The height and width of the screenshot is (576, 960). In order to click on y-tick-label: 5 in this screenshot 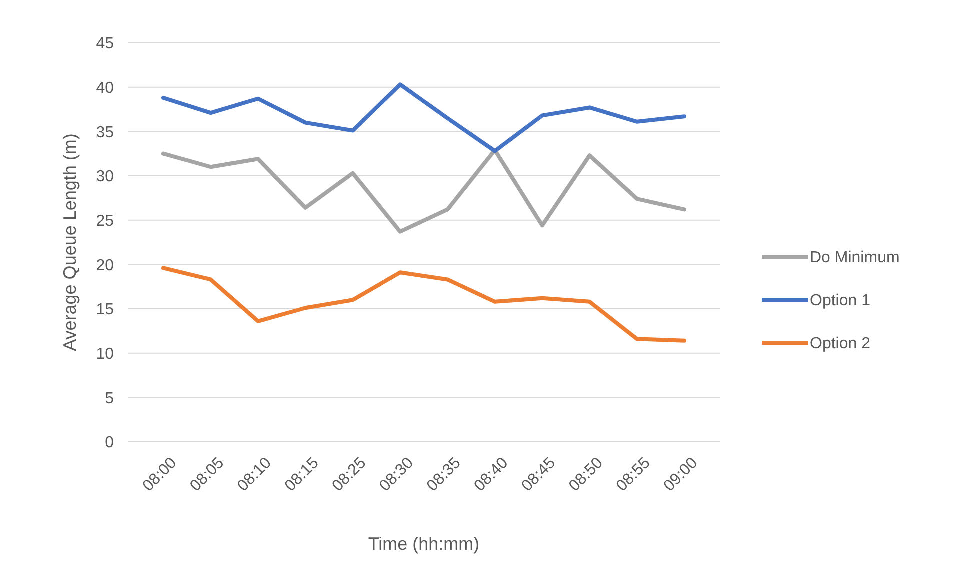, I will do `click(109, 399)`.